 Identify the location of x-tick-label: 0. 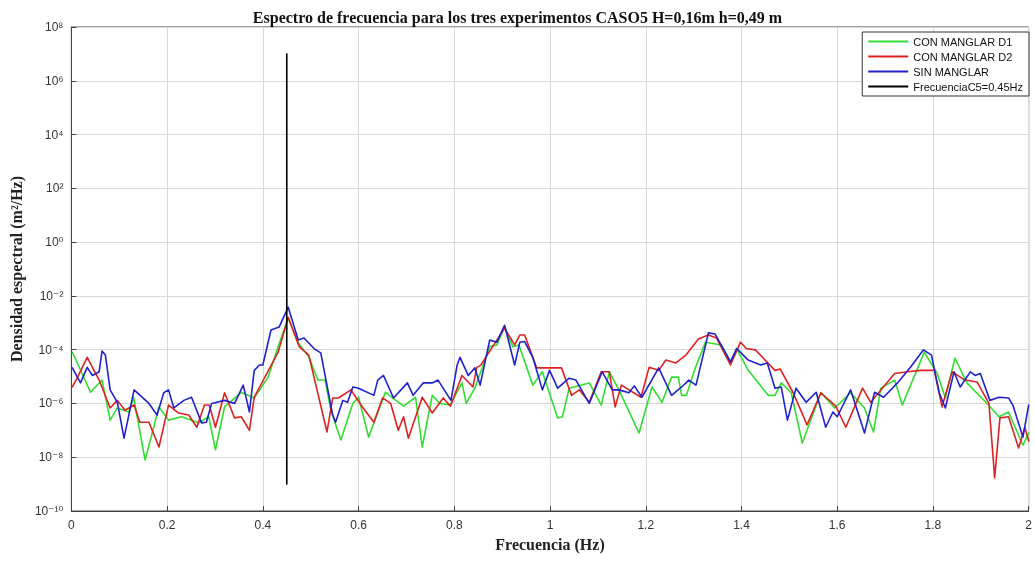
(72, 525).